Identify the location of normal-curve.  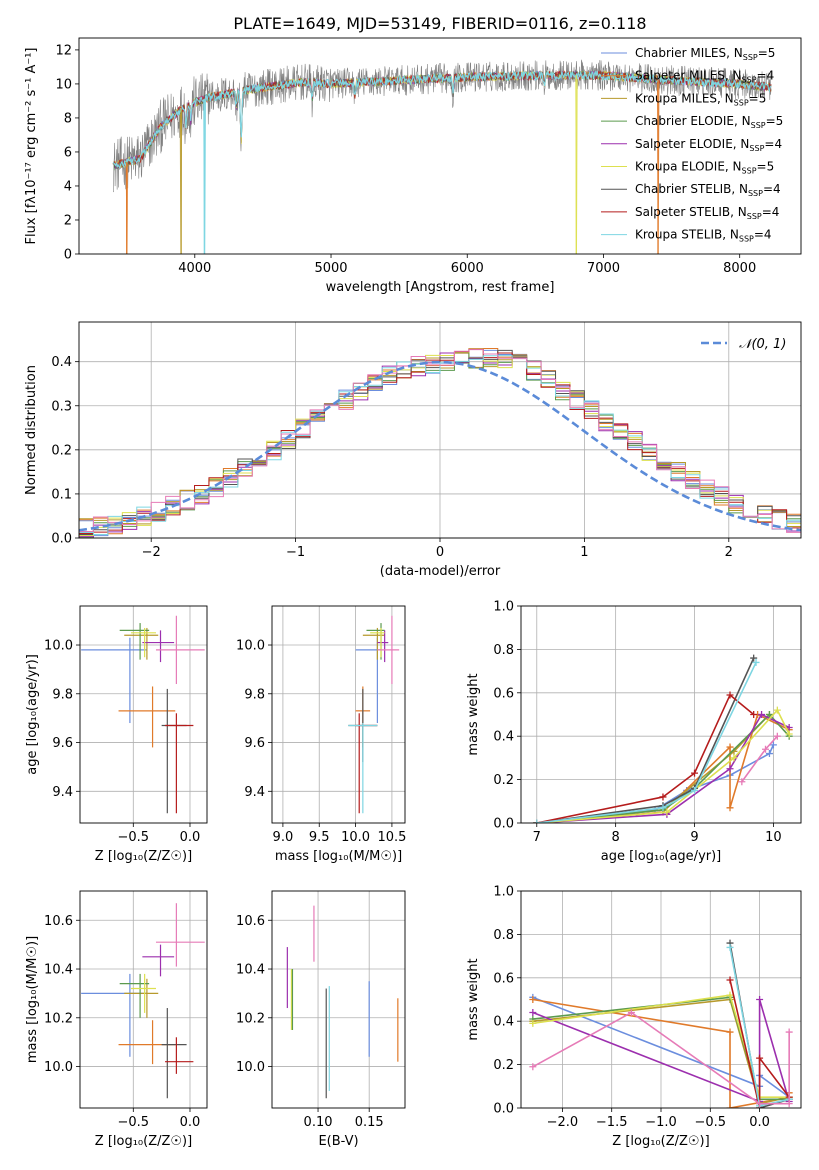
(440, 446).